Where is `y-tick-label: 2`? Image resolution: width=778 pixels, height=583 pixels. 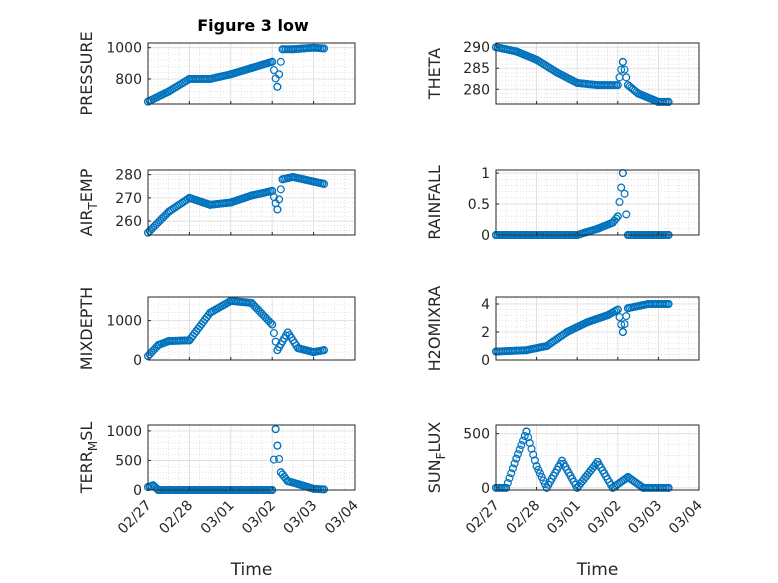
y-tick-label: 2 is located at coordinates (485, 333).